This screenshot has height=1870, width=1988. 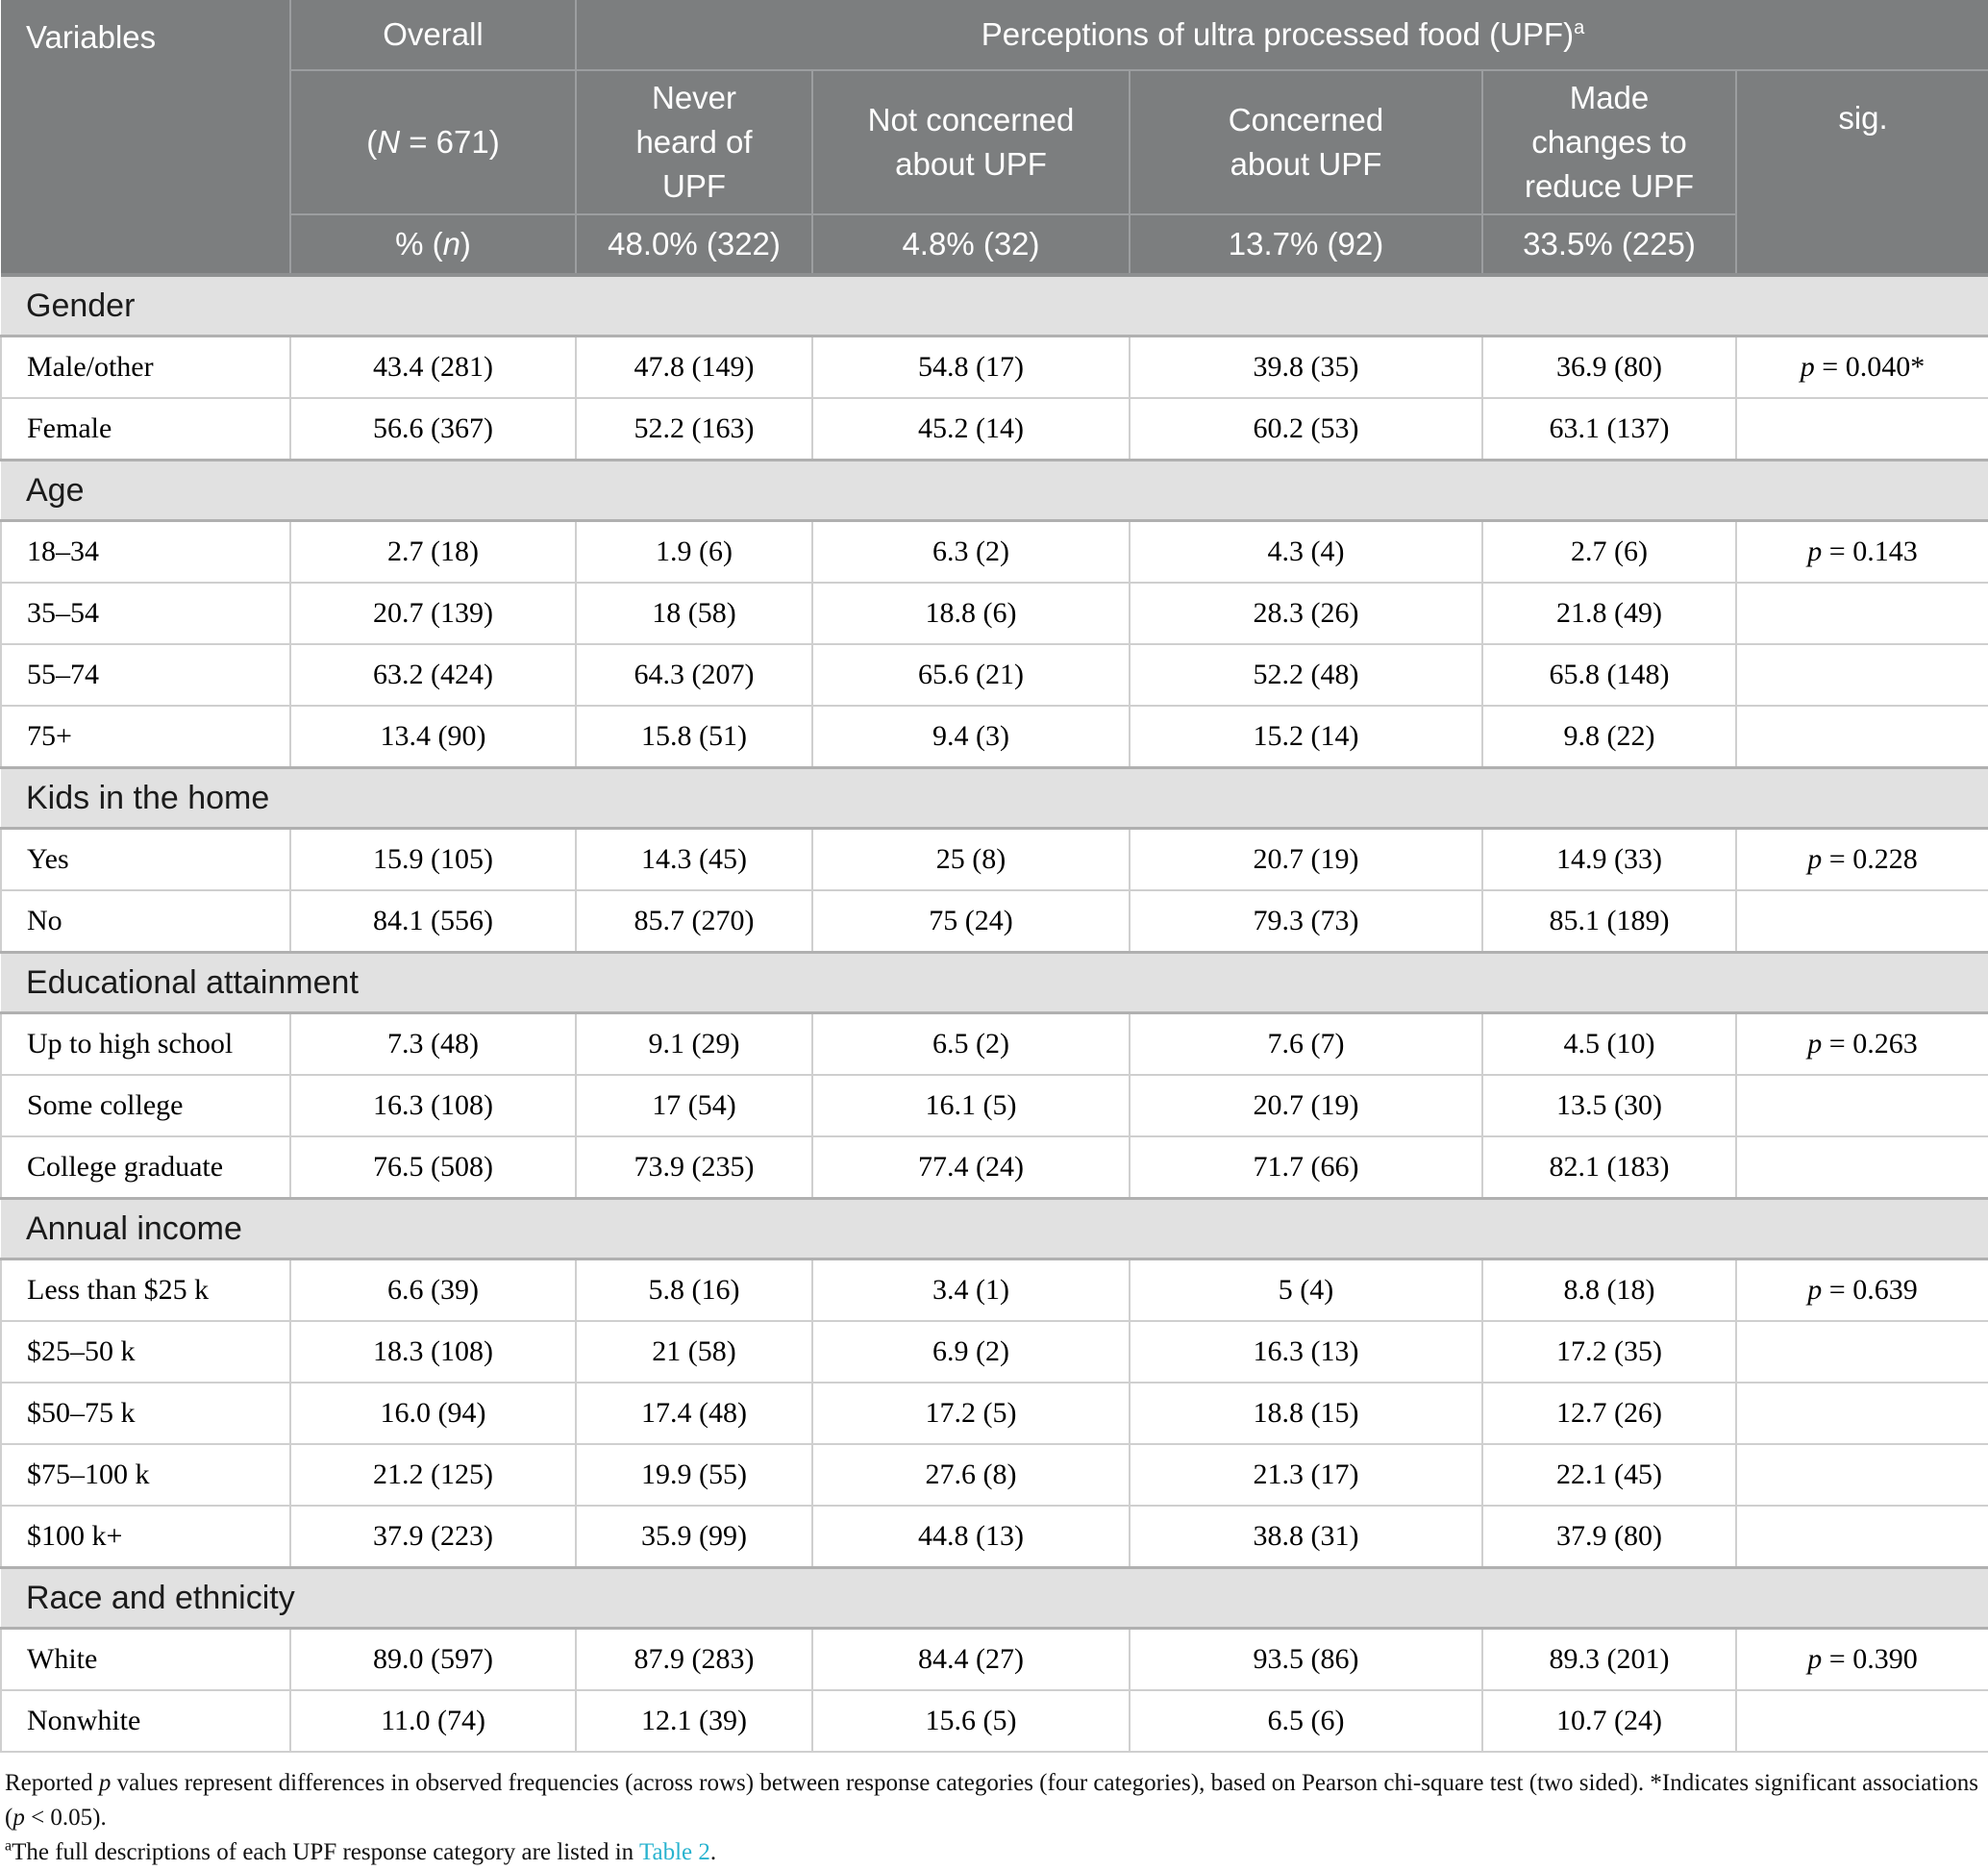 I want to click on cell-value: 39.8 (35), so click(x=1306, y=367).